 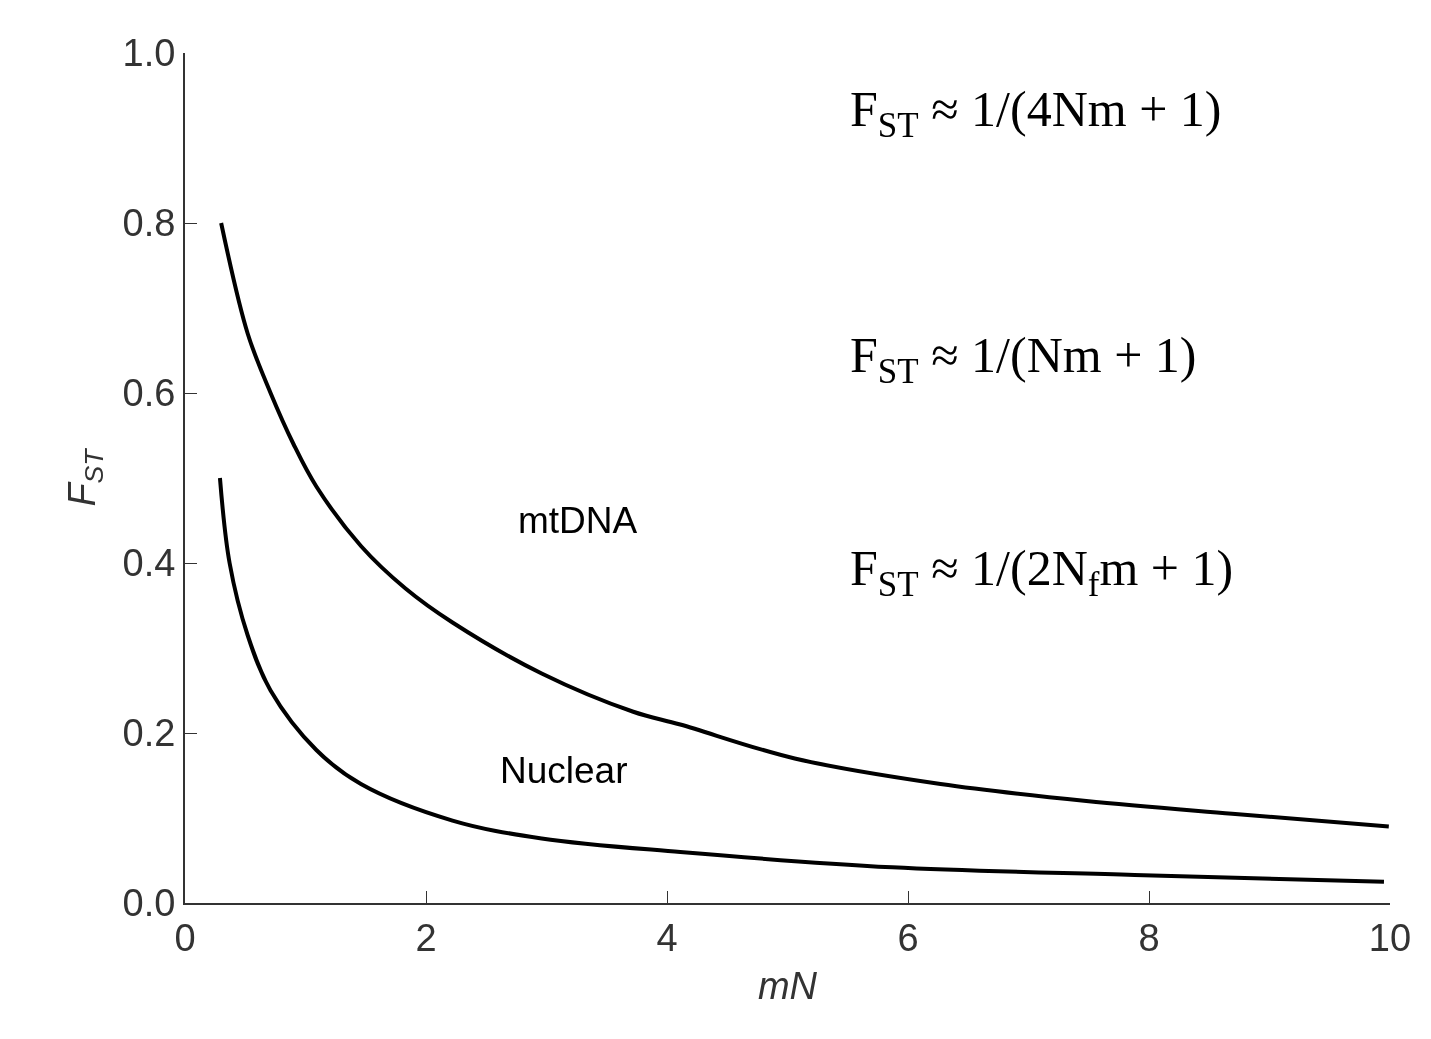 I want to click on x-tick-label: 2, so click(x=426, y=937).